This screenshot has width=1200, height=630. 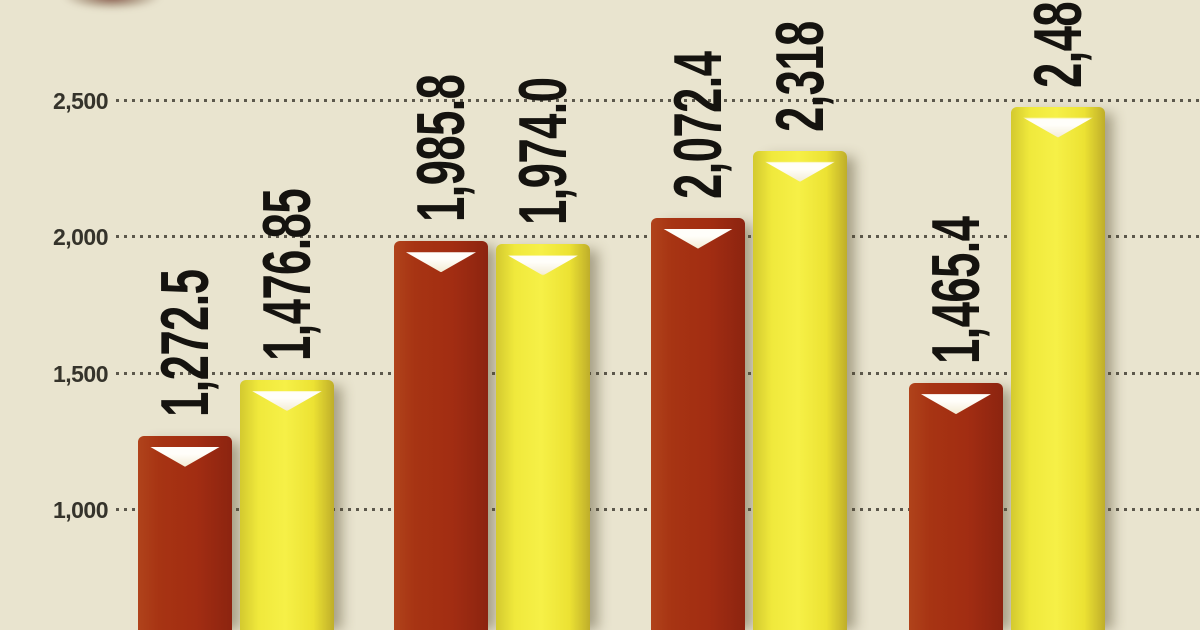 I want to click on bar-value-label: 2,318, so click(x=800, y=76).